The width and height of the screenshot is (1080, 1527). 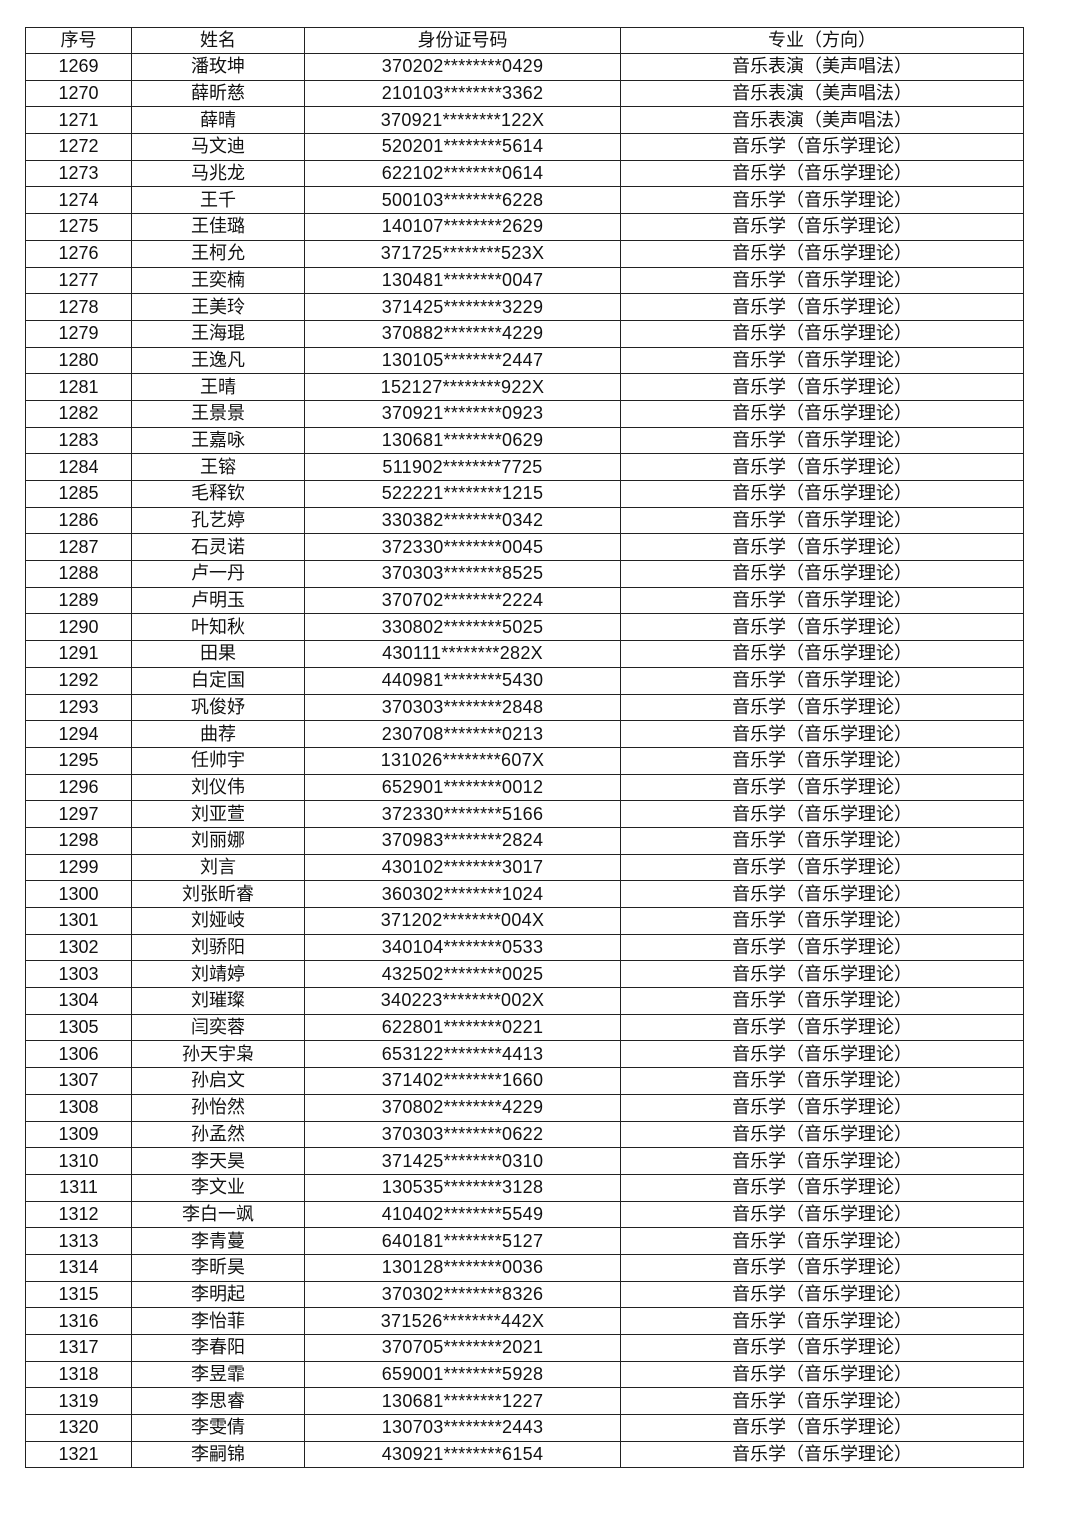 I want to click on cell-name: 毛释钦, so click(x=218, y=494).